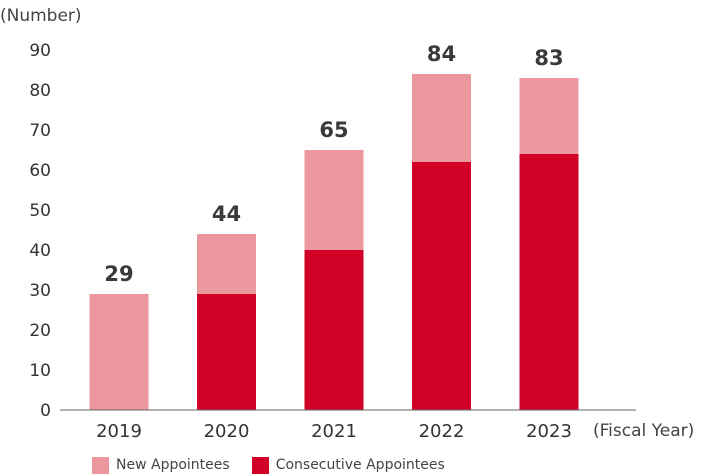  Describe the element at coordinates (548, 58) in the screenshot. I see `total-label: 83` at that location.